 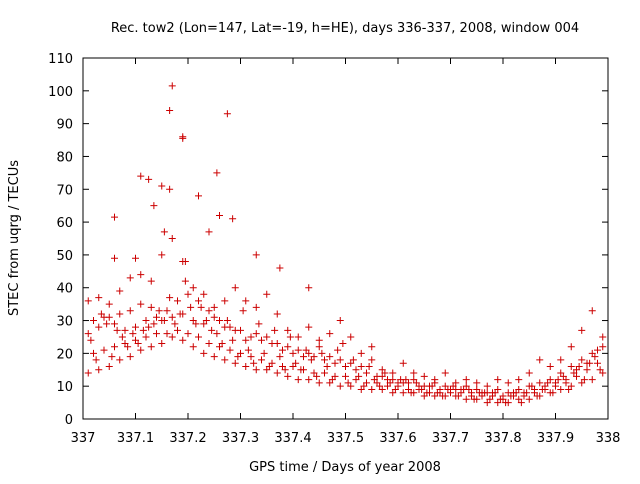 What do you see at coordinates (64, 387) in the screenshot?
I see `y-tick-label: 10` at bounding box center [64, 387].